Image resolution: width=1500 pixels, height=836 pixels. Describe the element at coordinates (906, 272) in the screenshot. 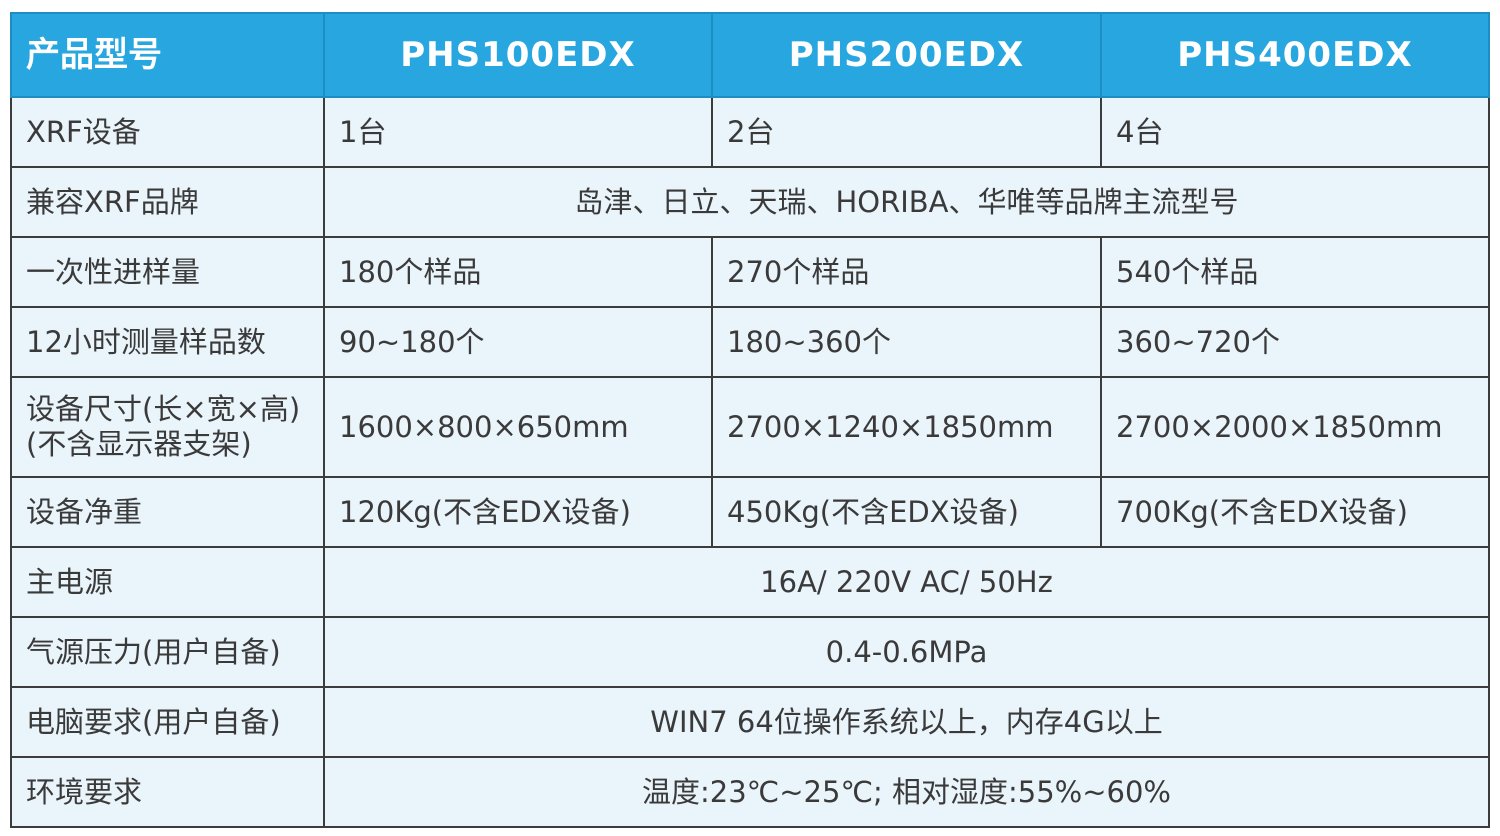

I see `cell-value: 270个样品` at that location.